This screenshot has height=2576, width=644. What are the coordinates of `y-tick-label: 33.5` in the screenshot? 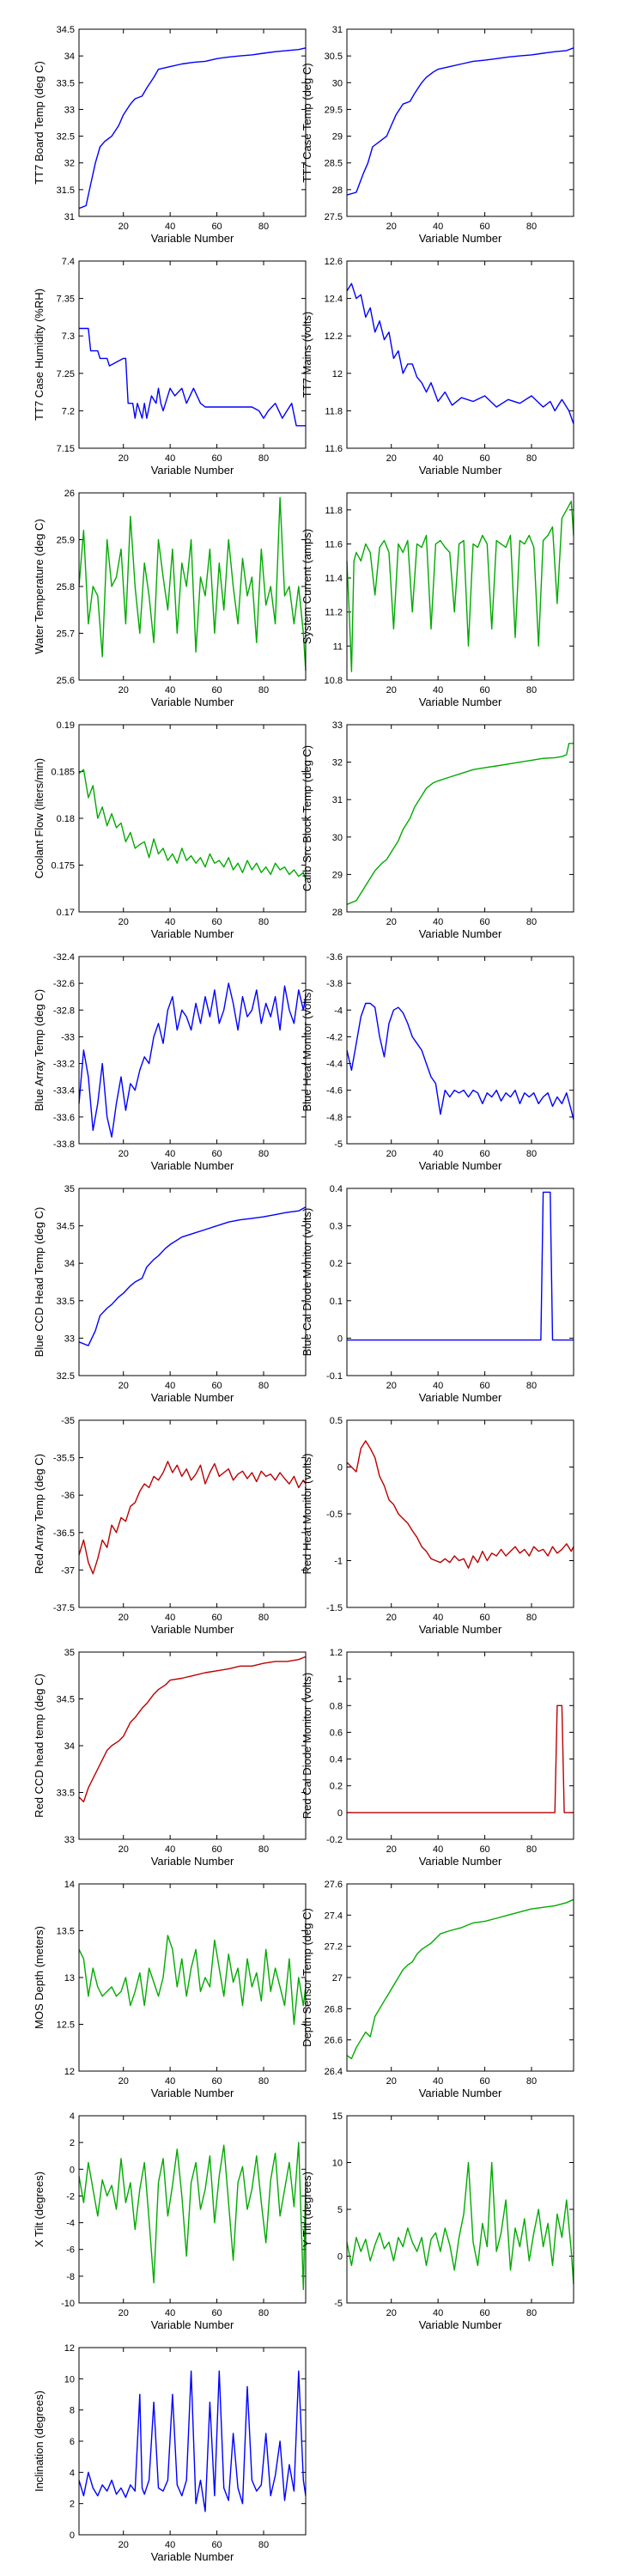 It's located at (66, 1794).